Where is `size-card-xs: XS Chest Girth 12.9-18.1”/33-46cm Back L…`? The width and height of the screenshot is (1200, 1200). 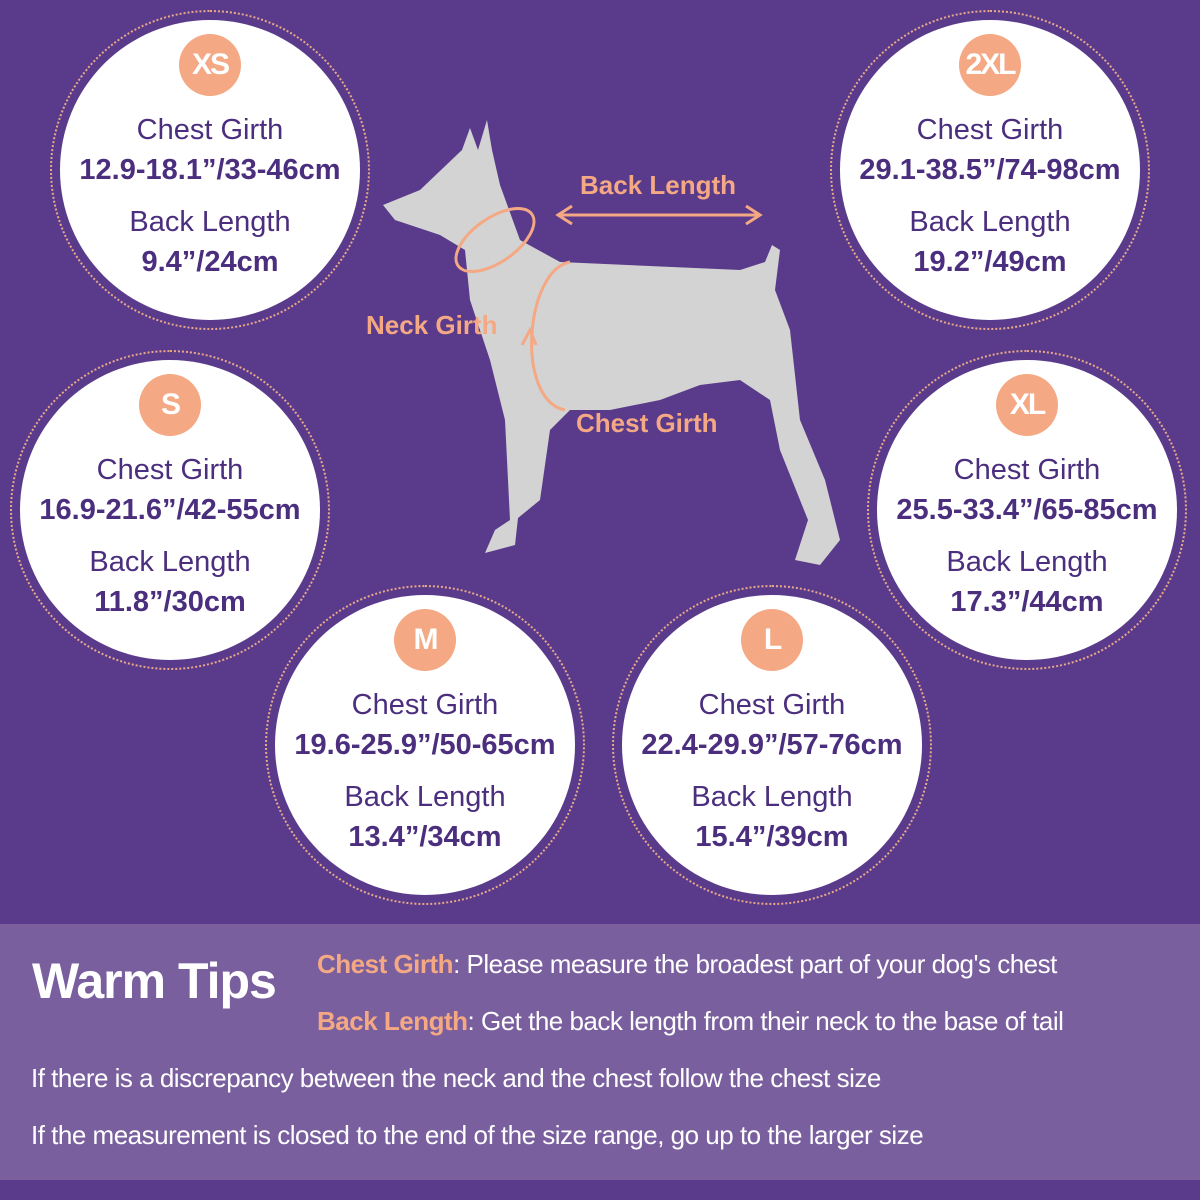
size-card-xs: XS Chest Girth 12.9-18.1”/33-46cm Back L… is located at coordinates (210, 170).